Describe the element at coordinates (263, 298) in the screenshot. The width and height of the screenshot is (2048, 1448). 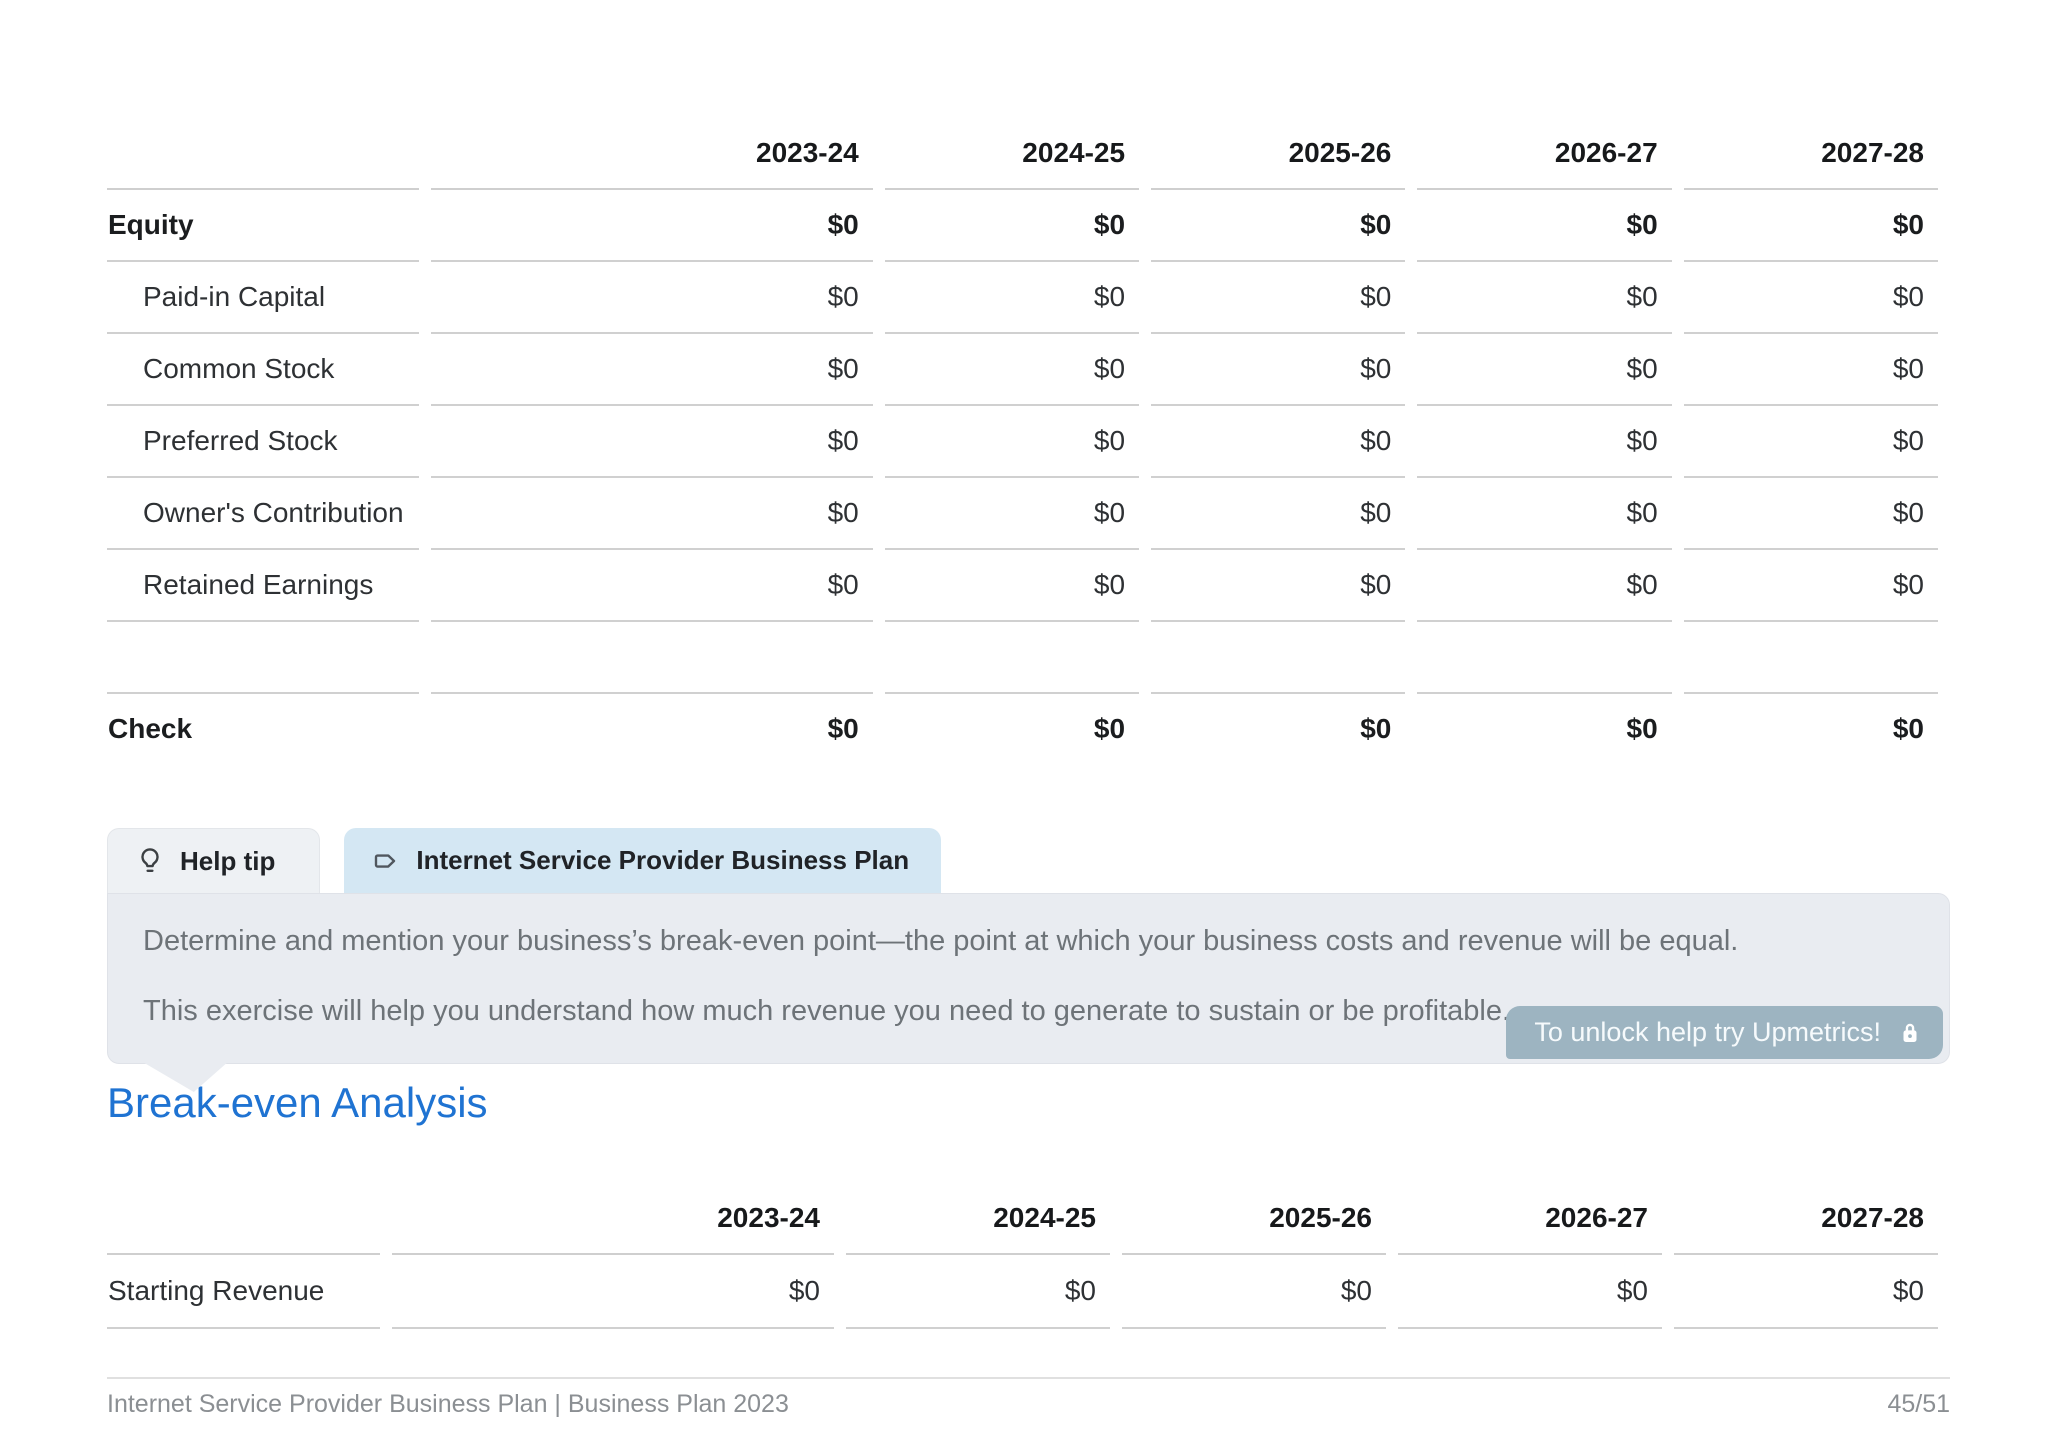
I see `row-label: Paid-in Capital` at that location.